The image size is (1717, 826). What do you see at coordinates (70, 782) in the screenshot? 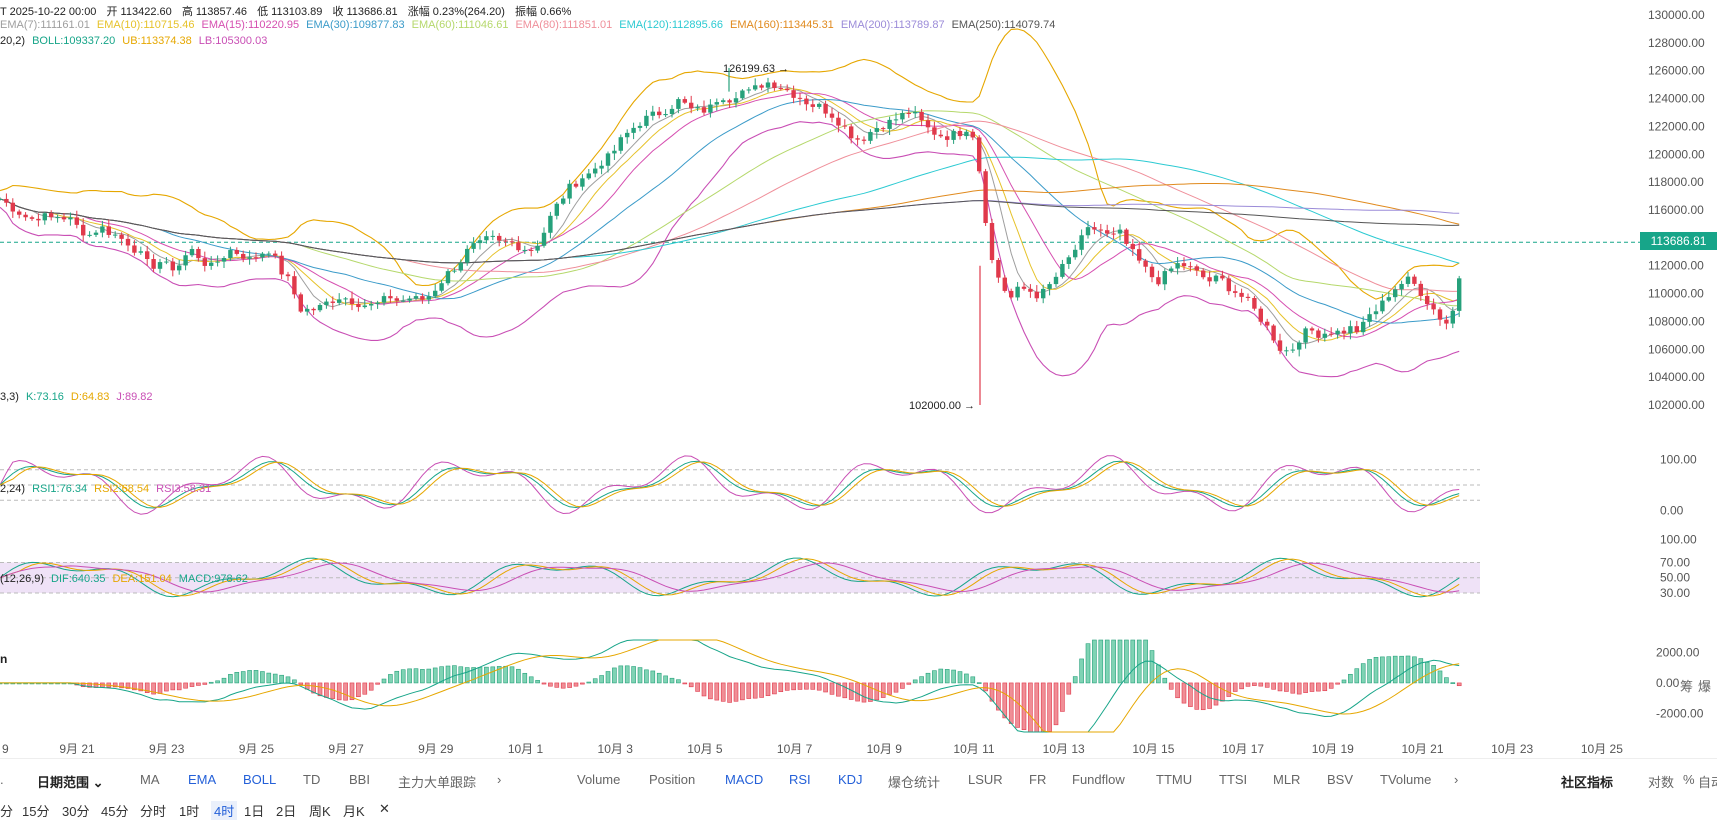
I see `toolbar-item: 日期范围 ⌄` at bounding box center [70, 782].